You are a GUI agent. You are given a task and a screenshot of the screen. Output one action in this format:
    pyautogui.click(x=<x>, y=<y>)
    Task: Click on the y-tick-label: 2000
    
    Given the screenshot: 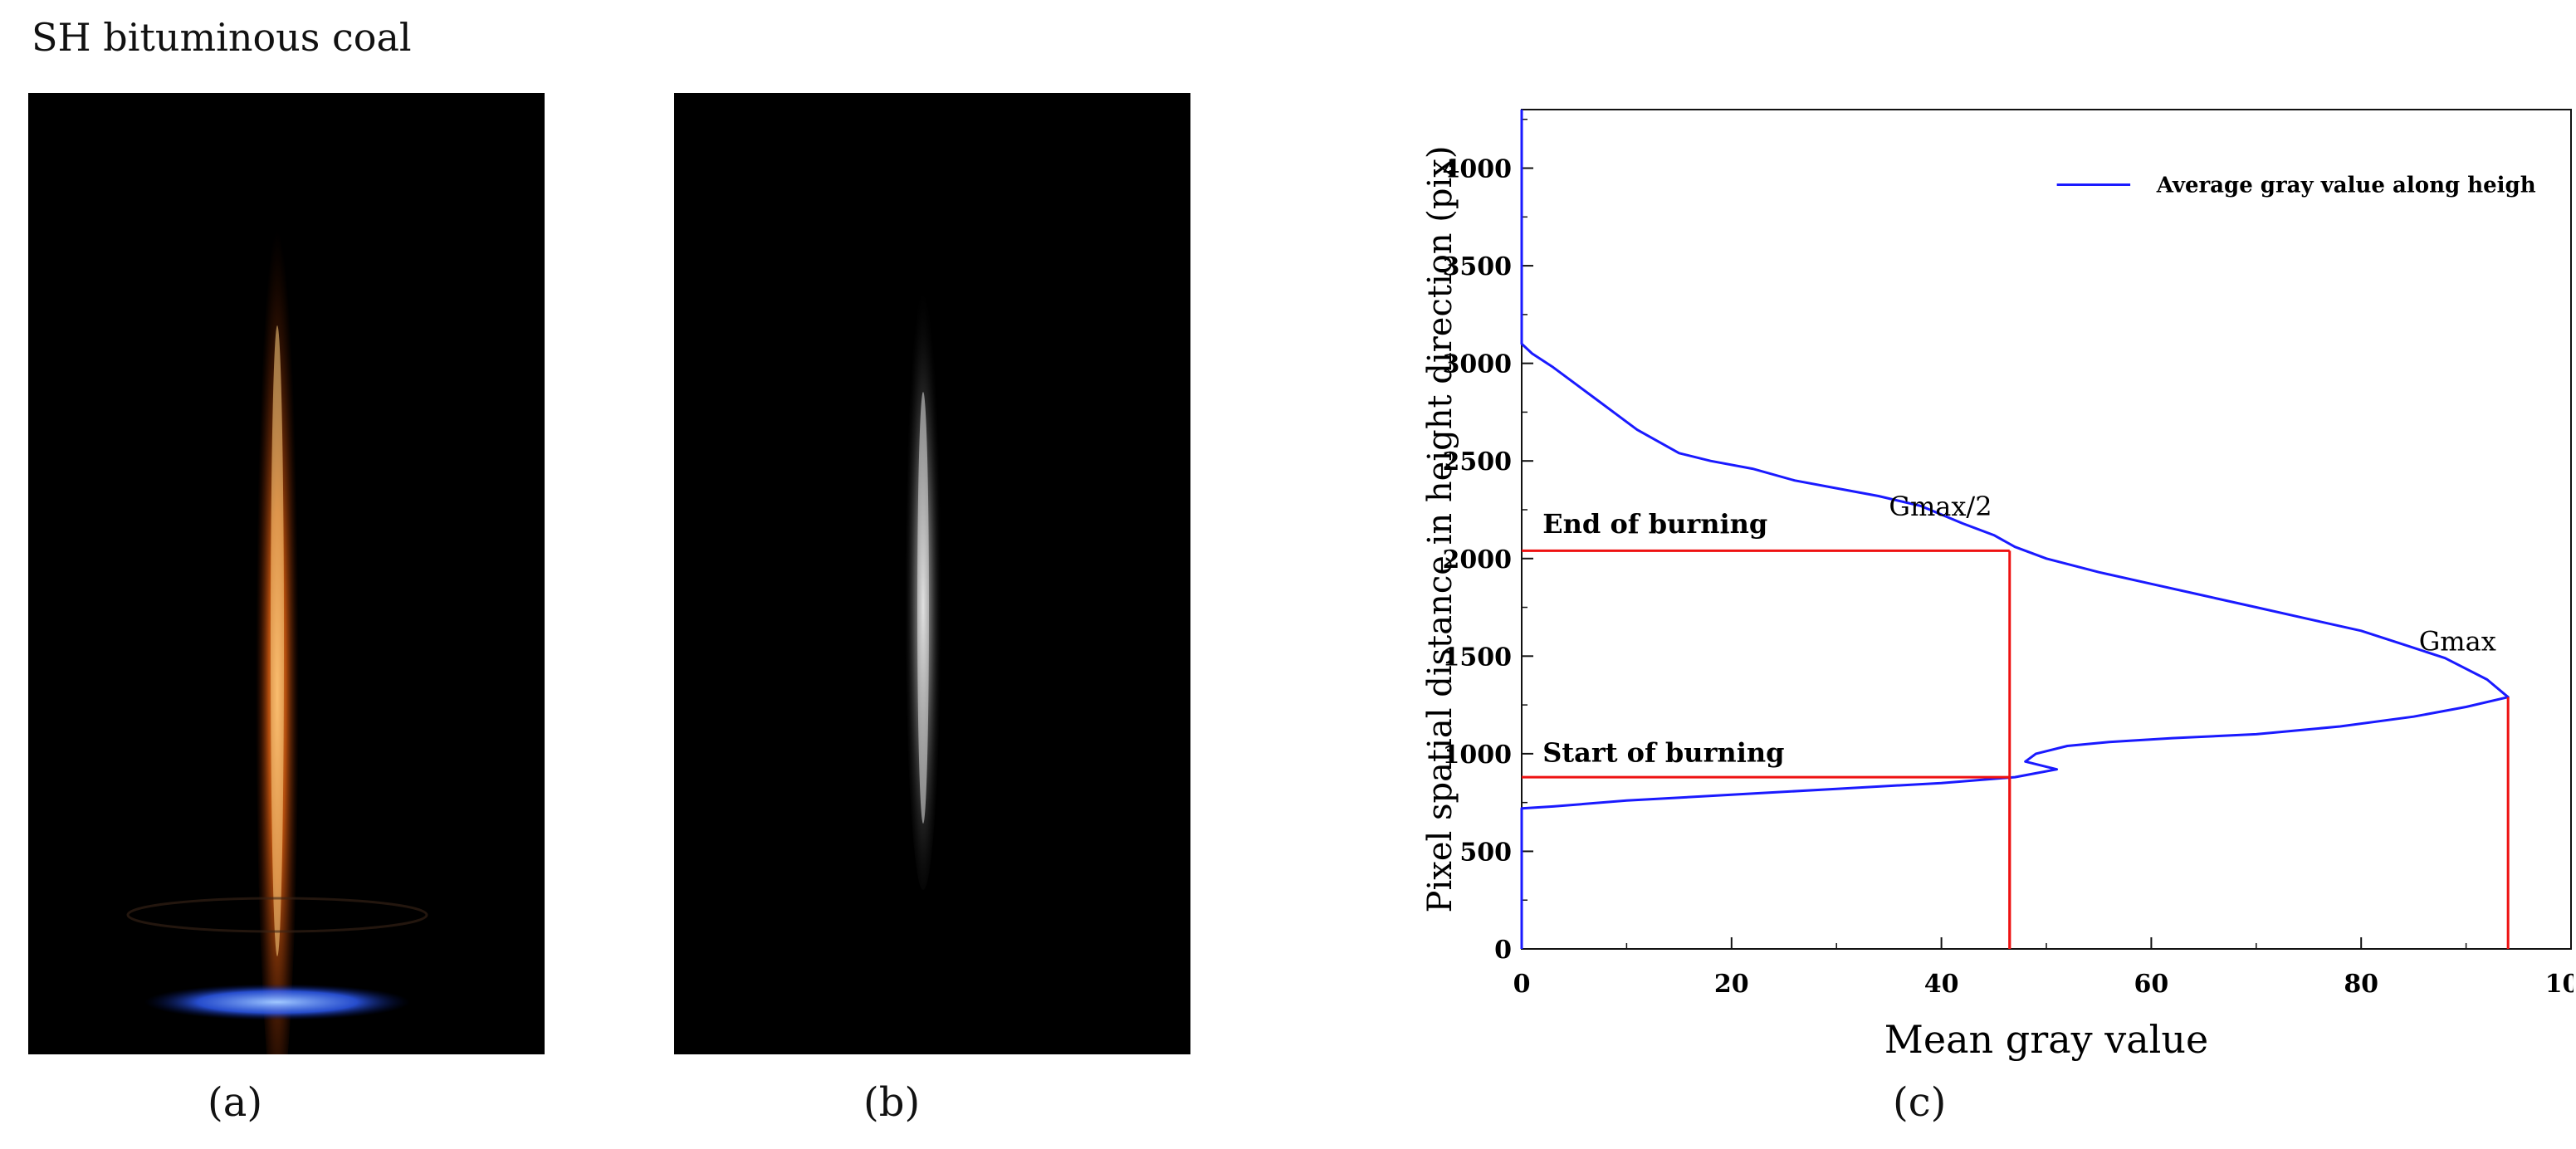 What is the action you would take?
    pyautogui.click(x=1478, y=559)
    